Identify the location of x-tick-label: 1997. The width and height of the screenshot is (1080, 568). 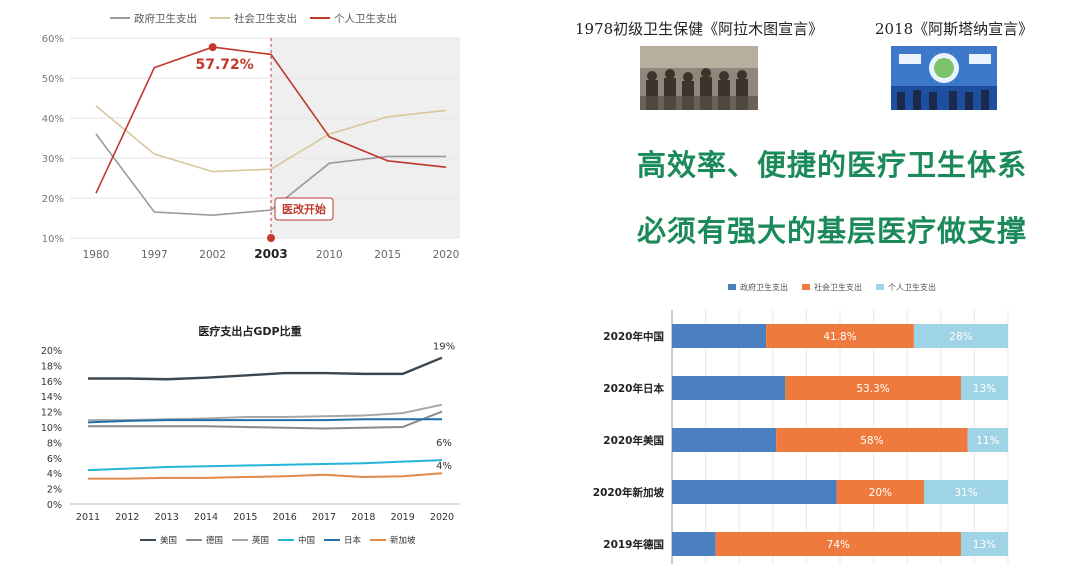
(154, 255).